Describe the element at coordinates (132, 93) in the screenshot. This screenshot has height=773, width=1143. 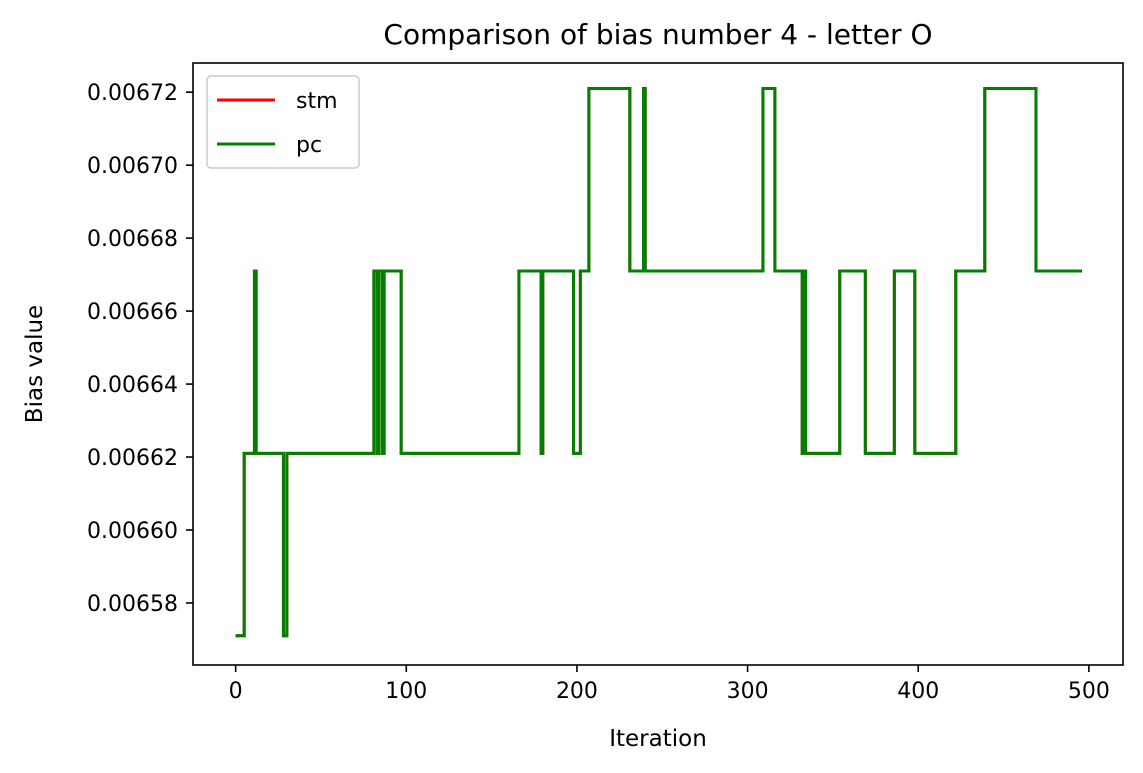
I see `y-tick-label: 0.00672` at that location.